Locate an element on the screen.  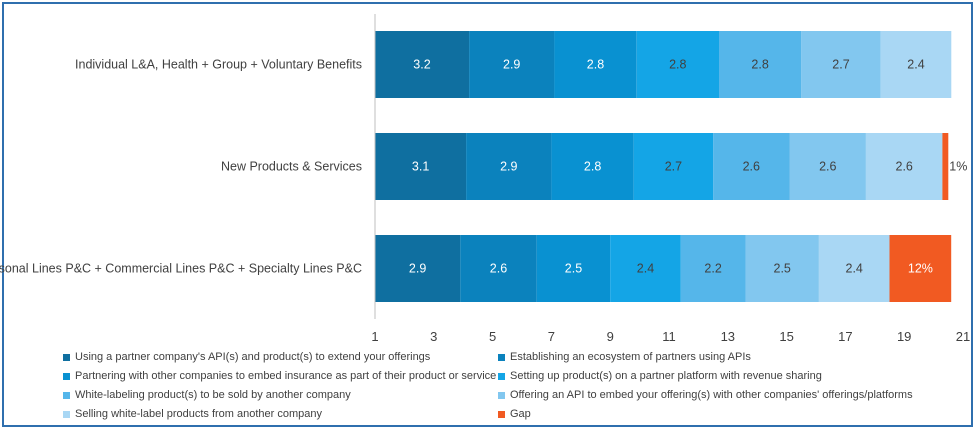
legend-item: Gap is located at coordinates (514, 414).